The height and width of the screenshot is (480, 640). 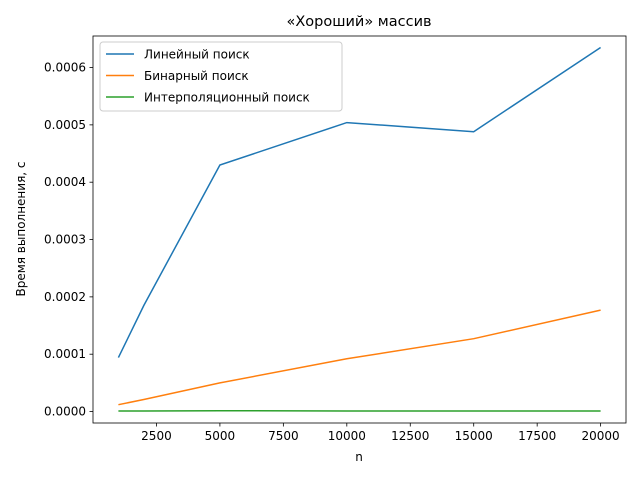 I want to click on x-tick-label: 17500, so click(x=537, y=436).